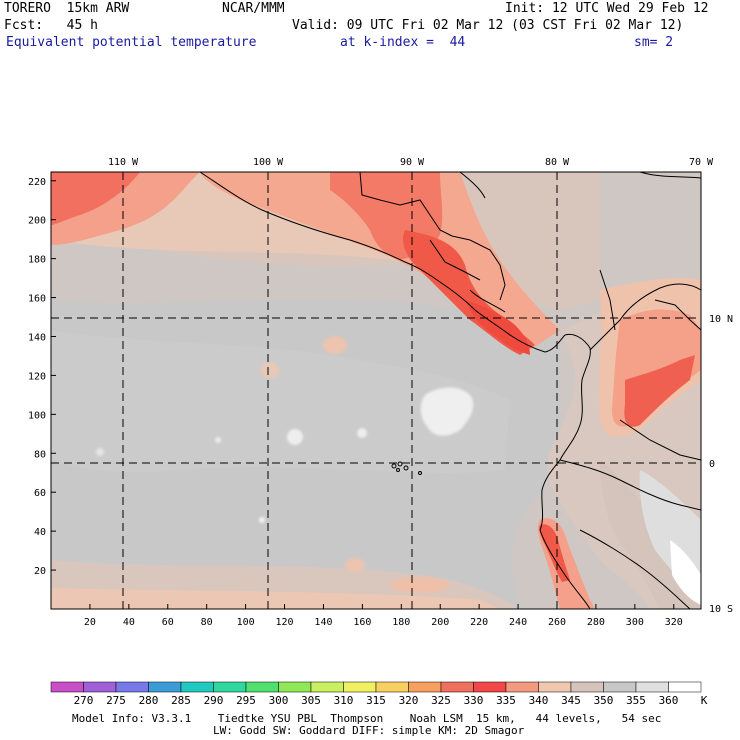 The height and width of the screenshot is (740, 740). Describe the element at coordinates (90, 622) in the screenshot. I see `x-tick-label: 20` at that location.